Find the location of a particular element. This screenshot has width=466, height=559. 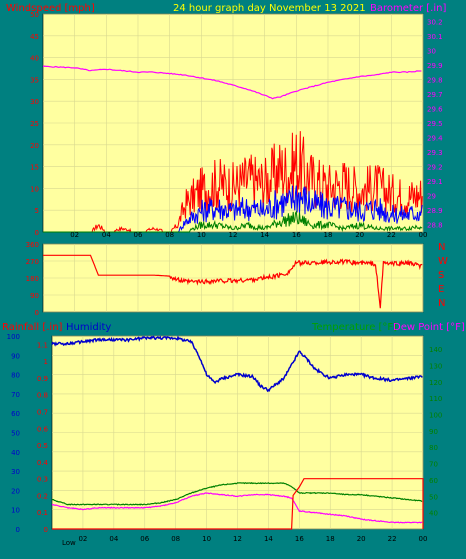

temperature-y-tick-label: 130 is located at coordinates (435, 366).